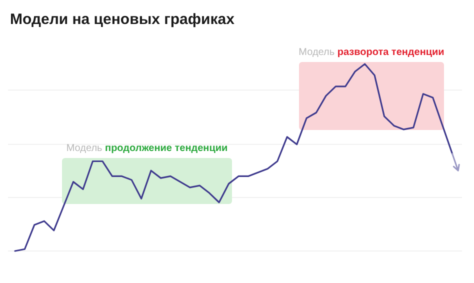 The width and height of the screenshot is (474, 283). Describe the element at coordinates (371, 52) in the screenshot. I see `text: Модель разворота тенденции` at that location.